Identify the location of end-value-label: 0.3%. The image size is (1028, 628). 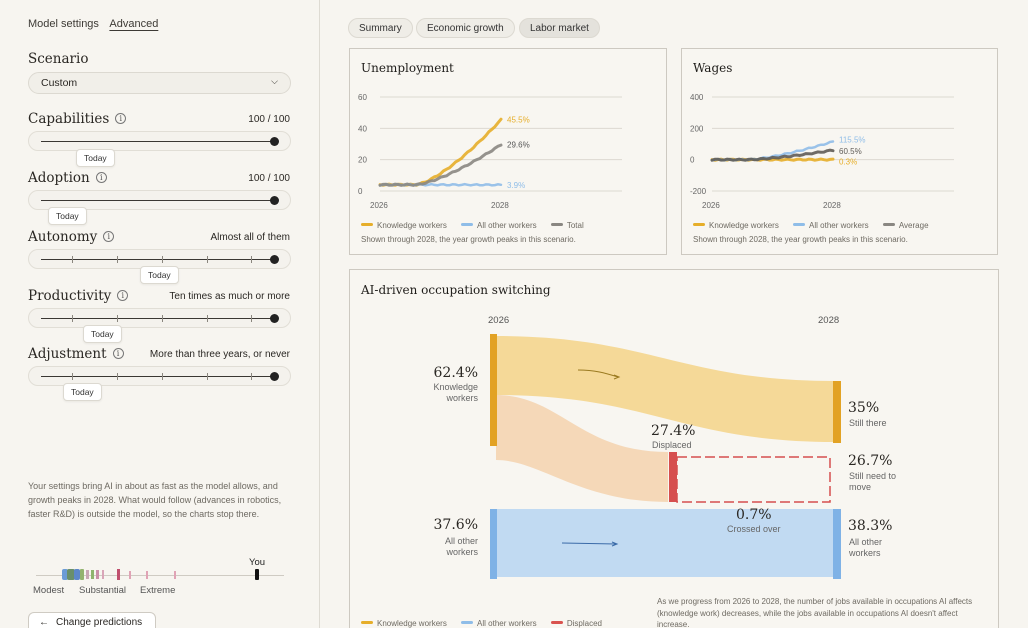
(848, 162).